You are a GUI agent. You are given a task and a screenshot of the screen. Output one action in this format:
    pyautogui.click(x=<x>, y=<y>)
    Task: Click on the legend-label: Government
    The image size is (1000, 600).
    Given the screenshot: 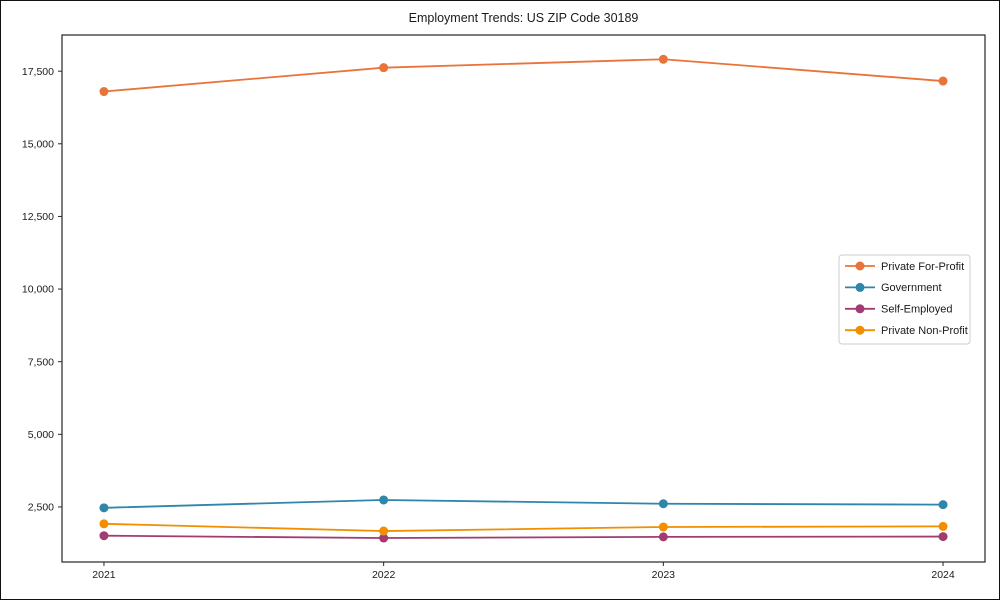 What is the action you would take?
    pyautogui.click(x=911, y=288)
    